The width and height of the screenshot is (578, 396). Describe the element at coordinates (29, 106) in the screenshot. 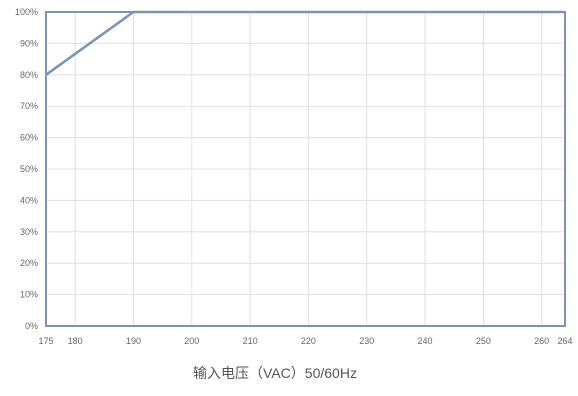

I see `y-tick-label: 70%` at that location.